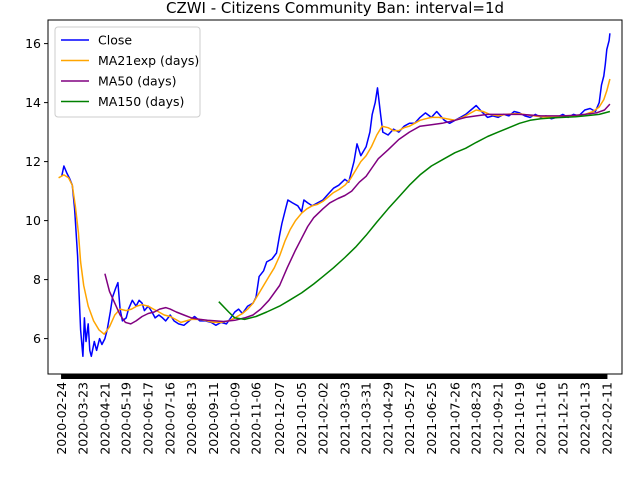  What do you see at coordinates (279, 418) in the screenshot?
I see `x-tick-label: 2020-12-07` at bounding box center [279, 418].